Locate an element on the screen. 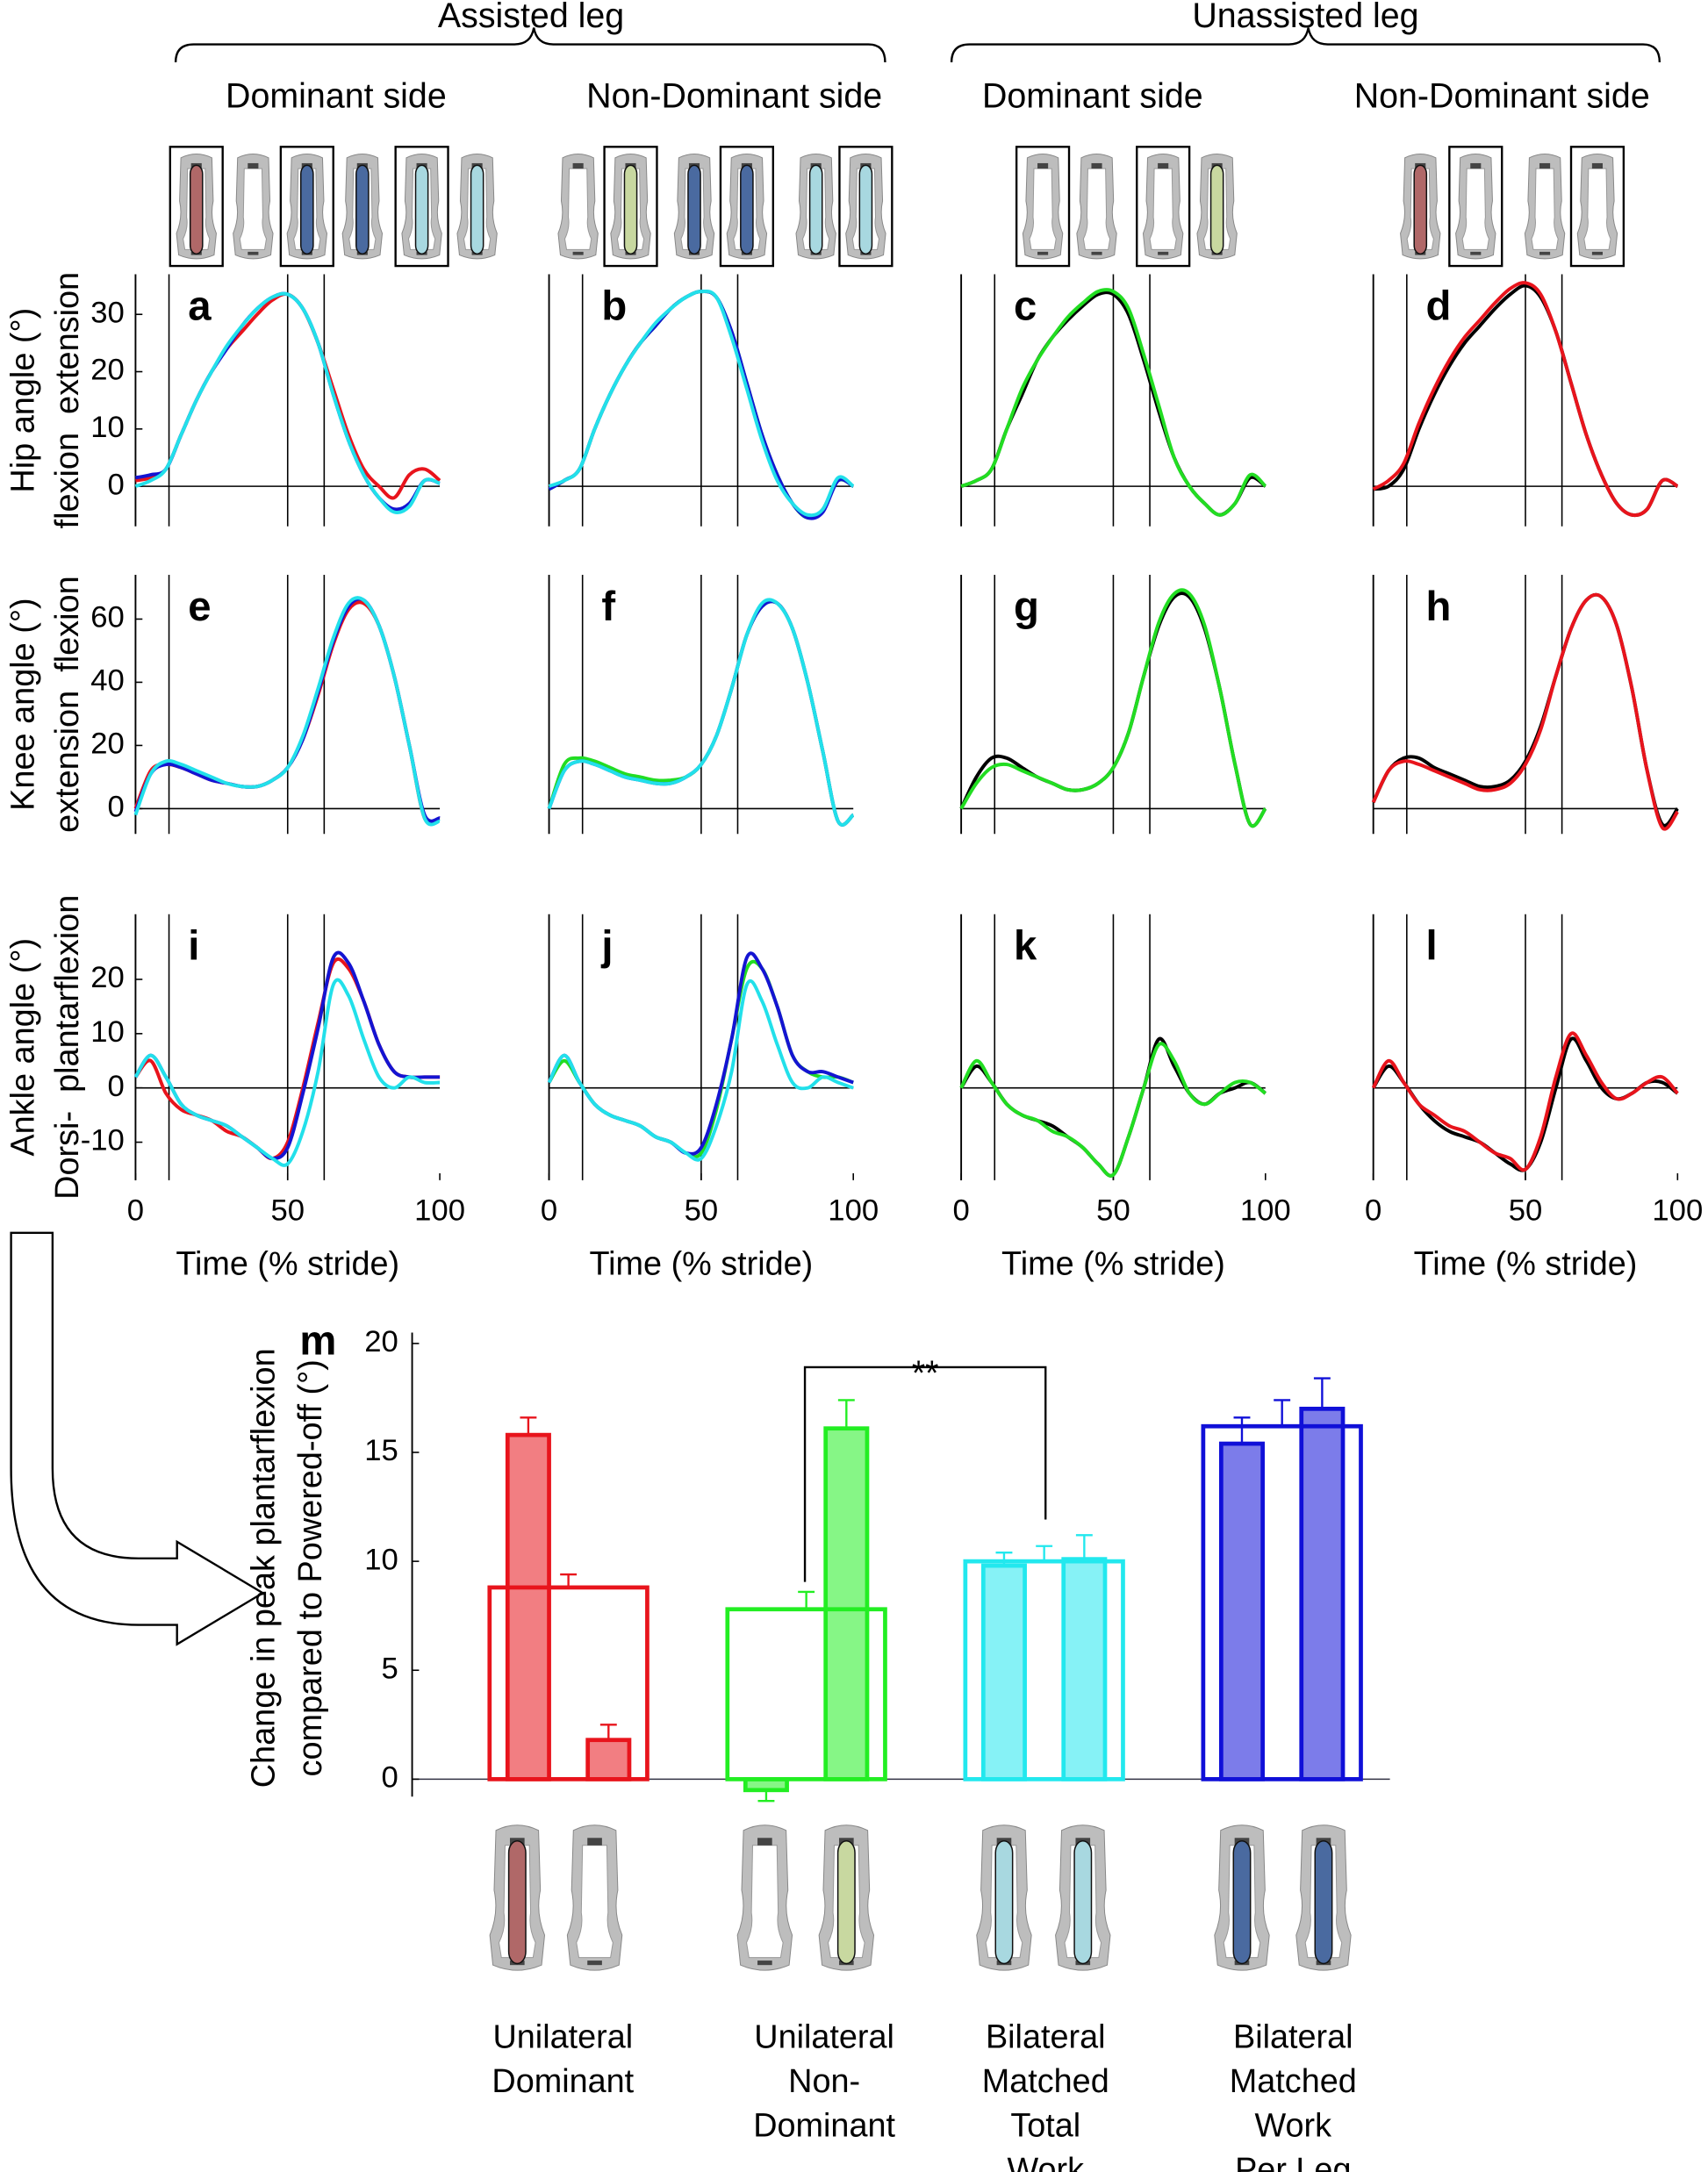 Image resolution: width=1708 pixels, height=2172 pixels. x-axis-label: Time (% stride) is located at coordinates (1526, 1264).